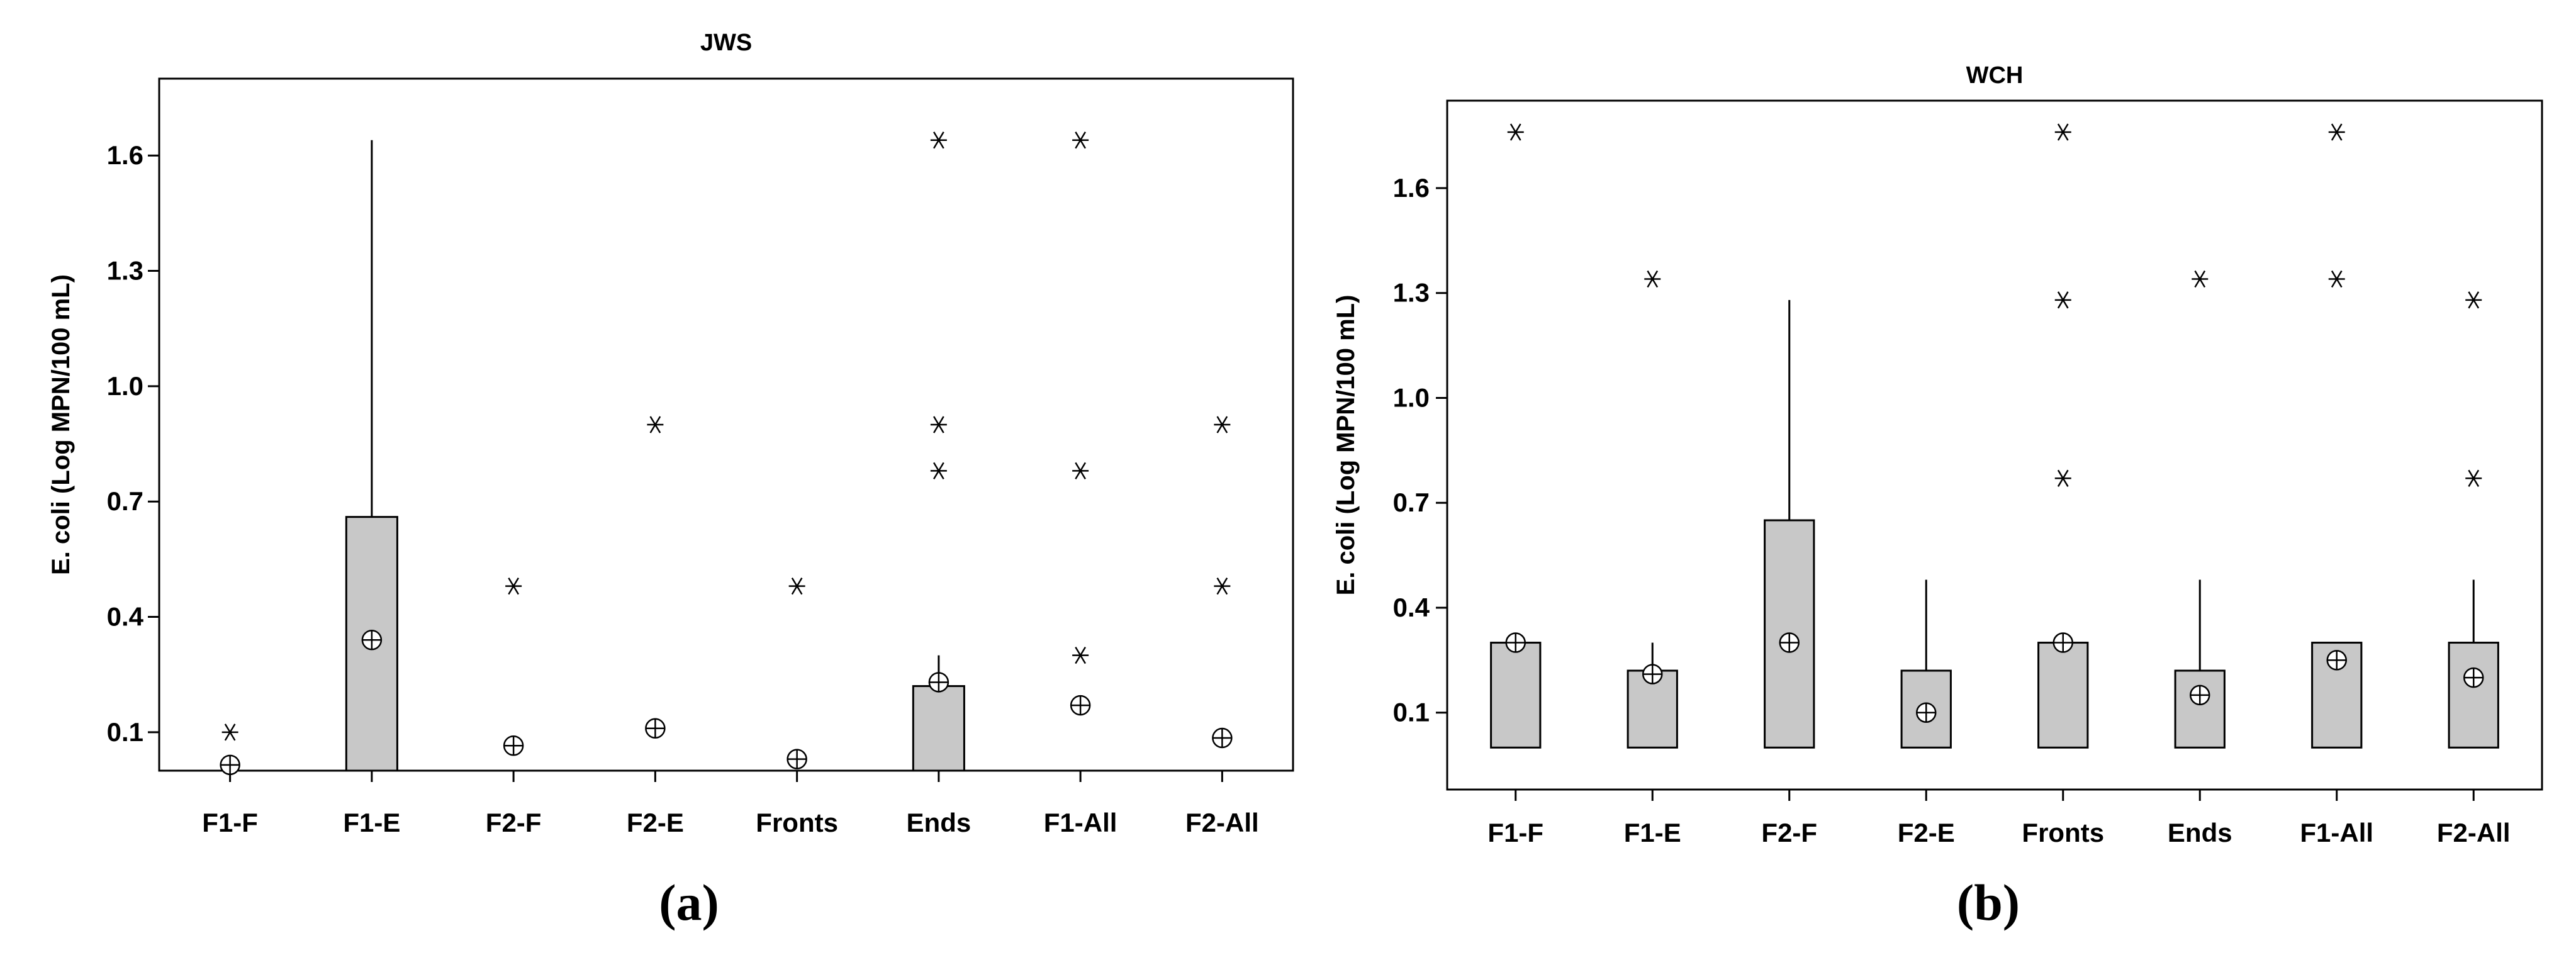 This screenshot has height=955, width=2576. I want to click on panel-label: (a), so click(689, 902).